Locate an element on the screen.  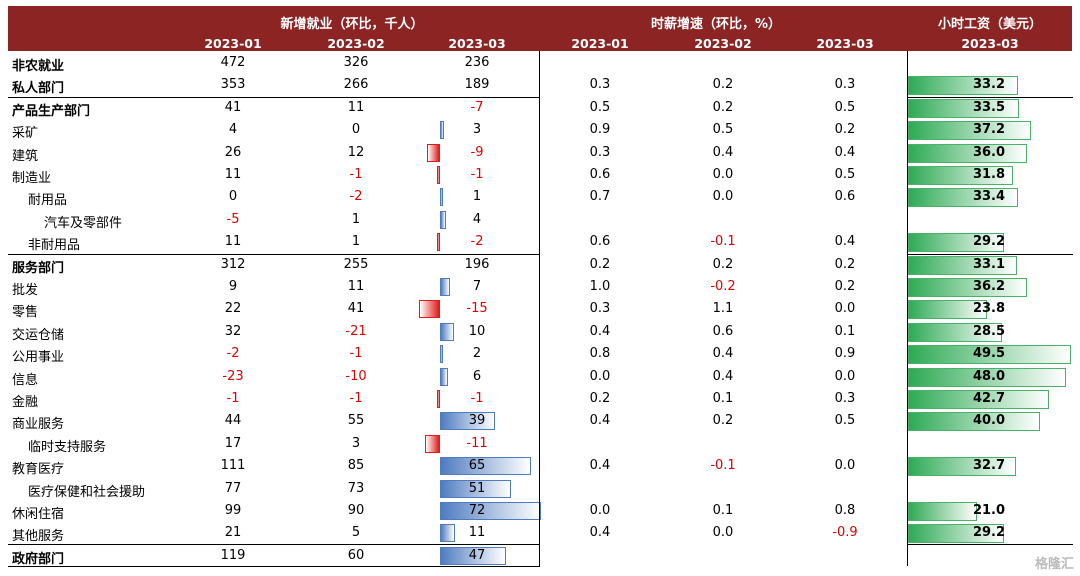
wage-growth-value: 0.3 is located at coordinates (600, 152).